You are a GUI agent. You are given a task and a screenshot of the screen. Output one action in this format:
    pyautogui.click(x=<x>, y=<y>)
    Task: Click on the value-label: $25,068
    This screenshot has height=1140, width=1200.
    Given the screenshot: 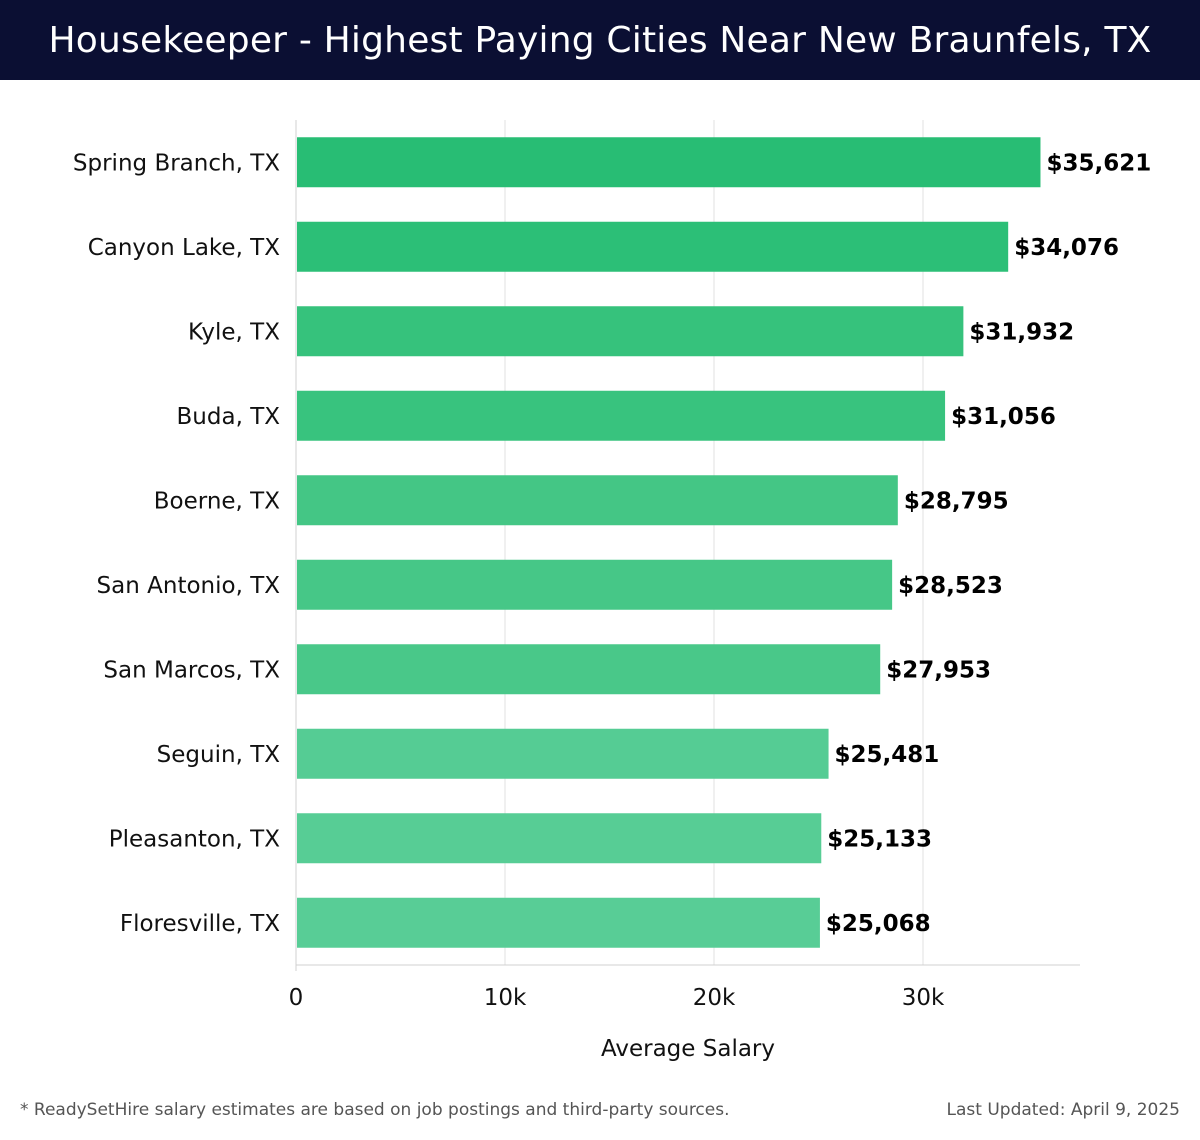 What is the action you would take?
    pyautogui.click(x=878, y=924)
    